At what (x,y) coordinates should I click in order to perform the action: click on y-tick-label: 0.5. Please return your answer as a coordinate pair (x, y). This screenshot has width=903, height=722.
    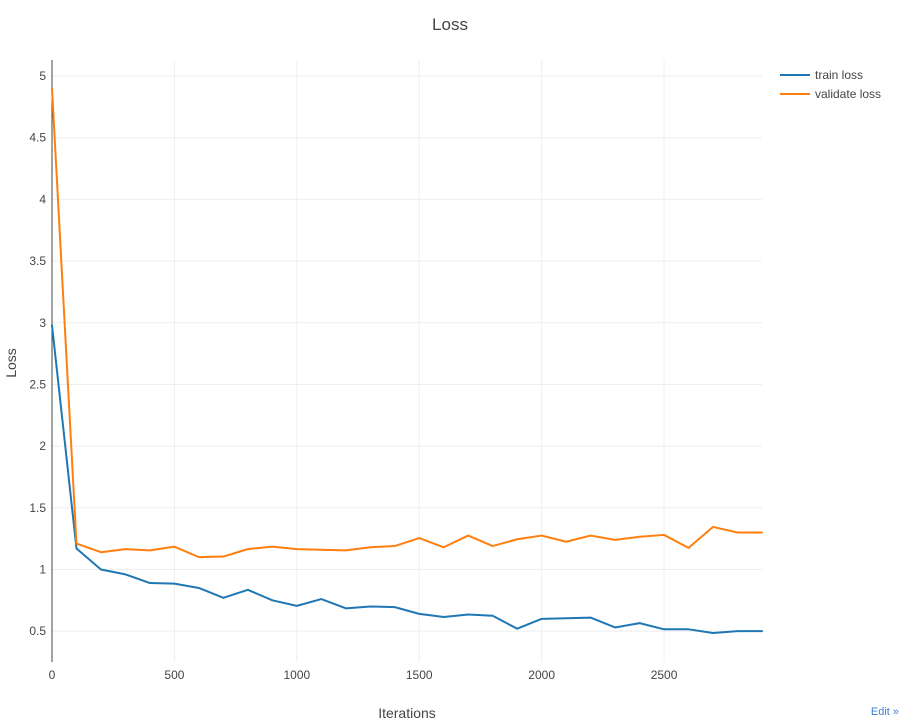
    Looking at the image, I should click on (37, 631).